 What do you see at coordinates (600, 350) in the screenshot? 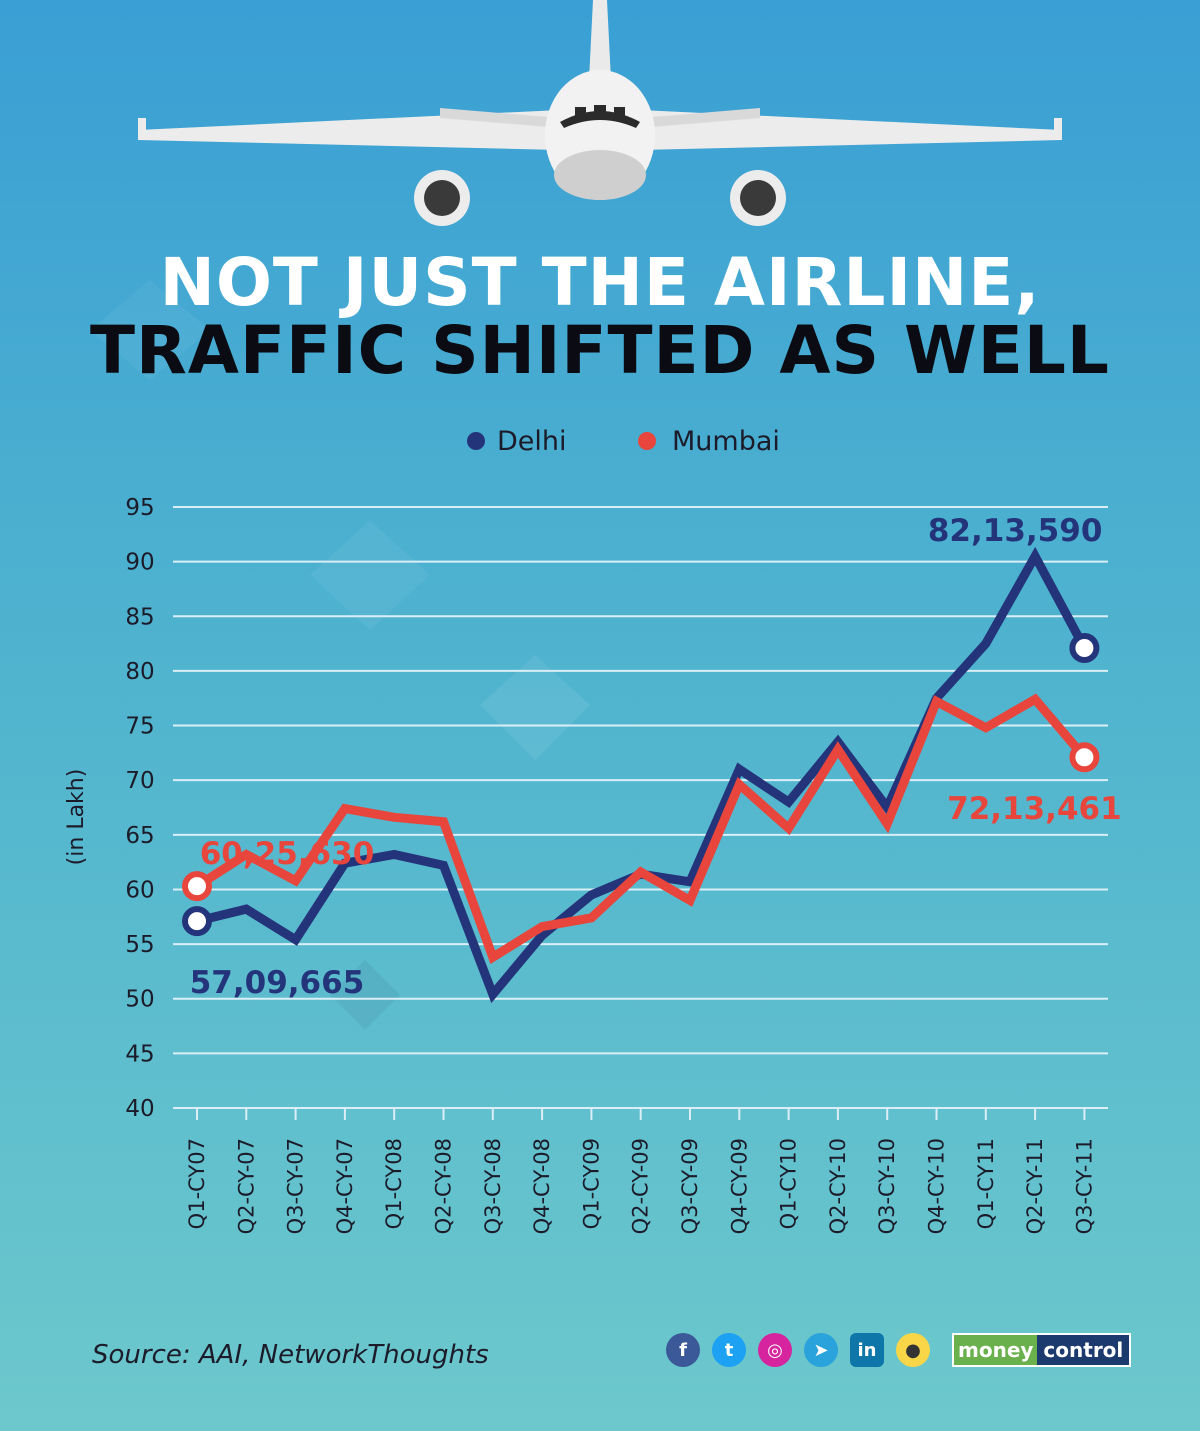
I see `title-line-2: TRAFFIC SHIFTED AS WELL` at bounding box center [600, 350].